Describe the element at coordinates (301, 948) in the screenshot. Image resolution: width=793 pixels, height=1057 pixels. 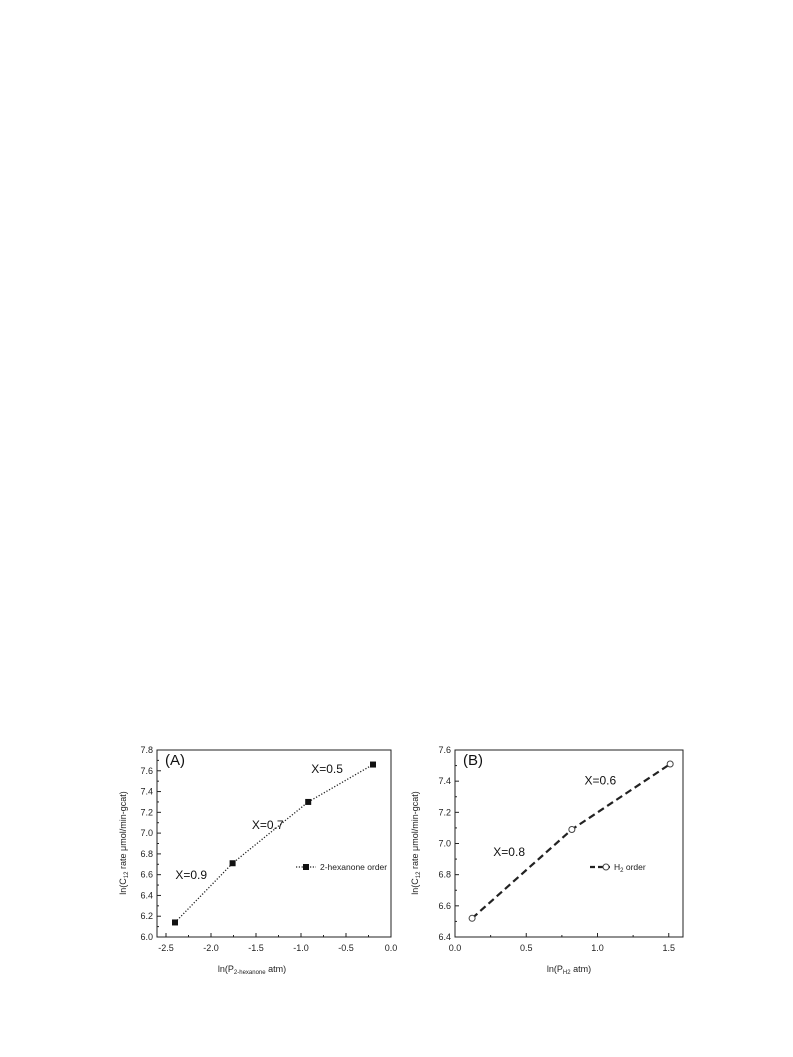
I see `x-tick-label: -1.0` at that location.